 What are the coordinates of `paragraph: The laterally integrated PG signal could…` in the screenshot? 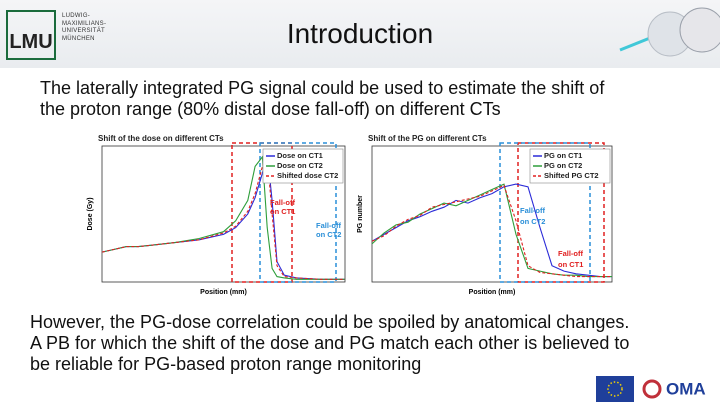 It's located at (322, 99).